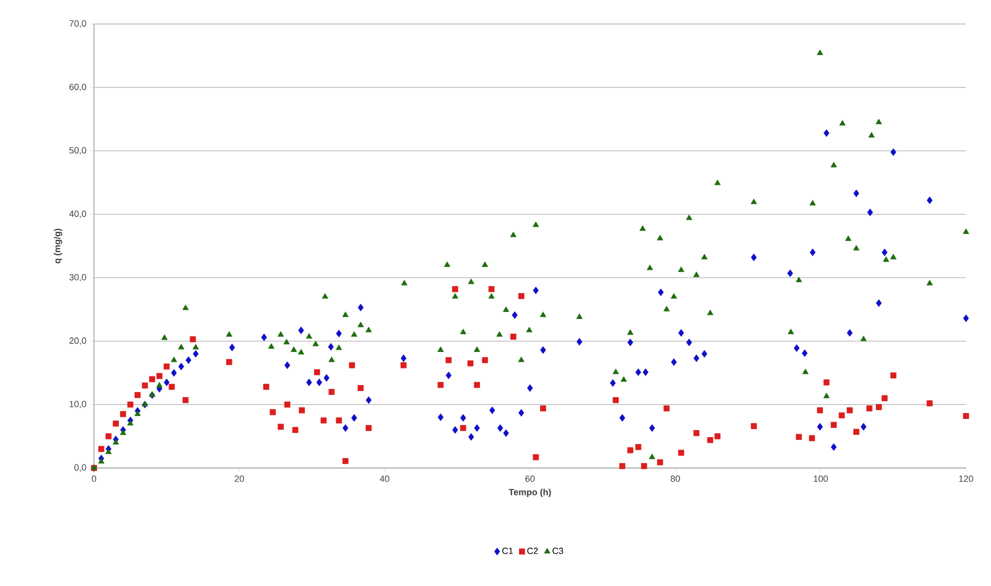 This screenshot has width=991, height=586. What do you see at coordinates (77, 151) in the screenshot?
I see `y-tick-label: 50,0` at bounding box center [77, 151].